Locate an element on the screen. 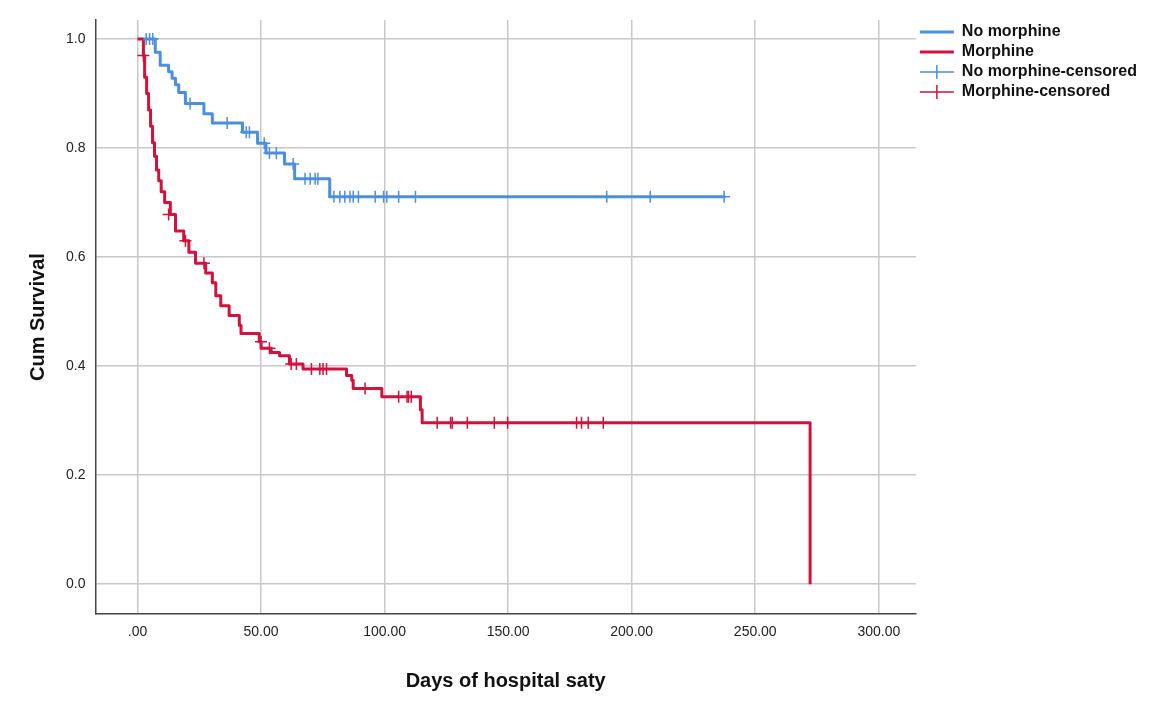 This screenshot has width=1167, height=703. x-tick-label: .00 is located at coordinates (137, 631).